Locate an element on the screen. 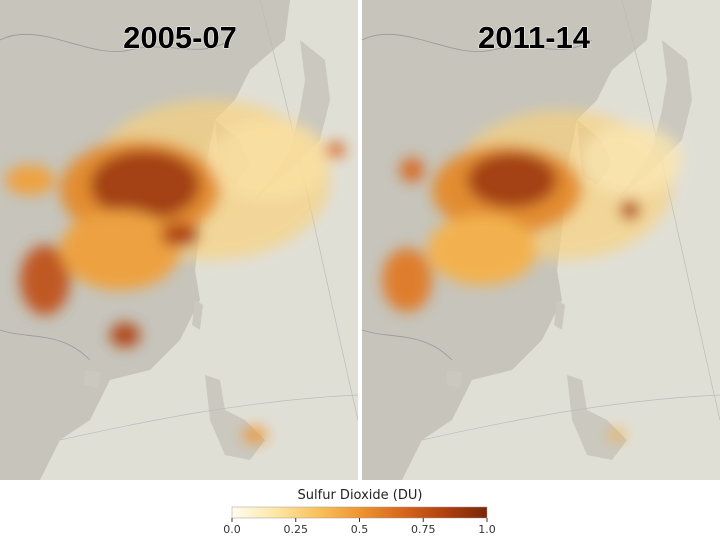 This screenshot has width=720, height=536. tick-label: 0.25 is located at coordinates (296, 529).